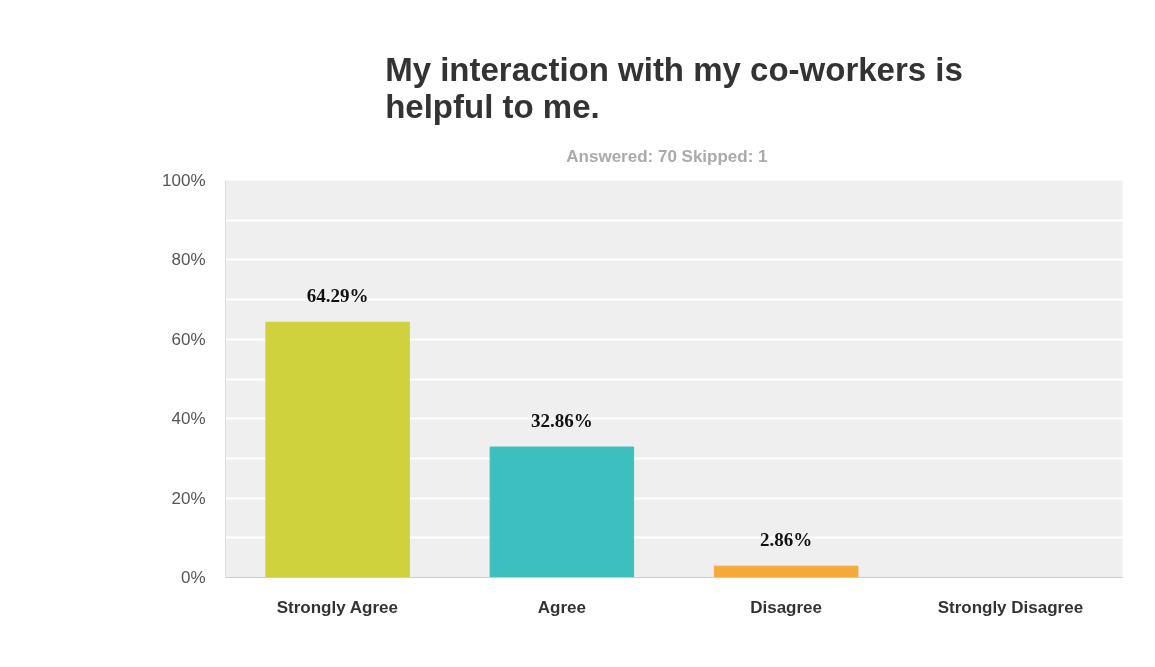 The image size is (1155, 667). I want to click on chart-subtitle: Answered: 70 Skipped: 1, so click(667, 156).